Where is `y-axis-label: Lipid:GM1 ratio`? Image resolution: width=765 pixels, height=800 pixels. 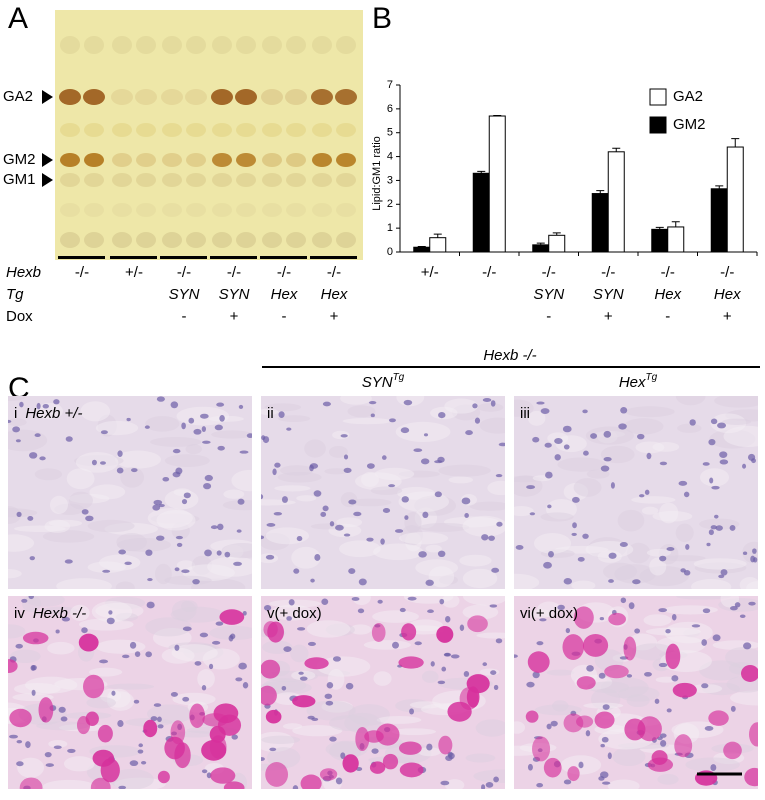
y-axis-label: Lipid:GM1 ratio is located at coordinates (377, 173).